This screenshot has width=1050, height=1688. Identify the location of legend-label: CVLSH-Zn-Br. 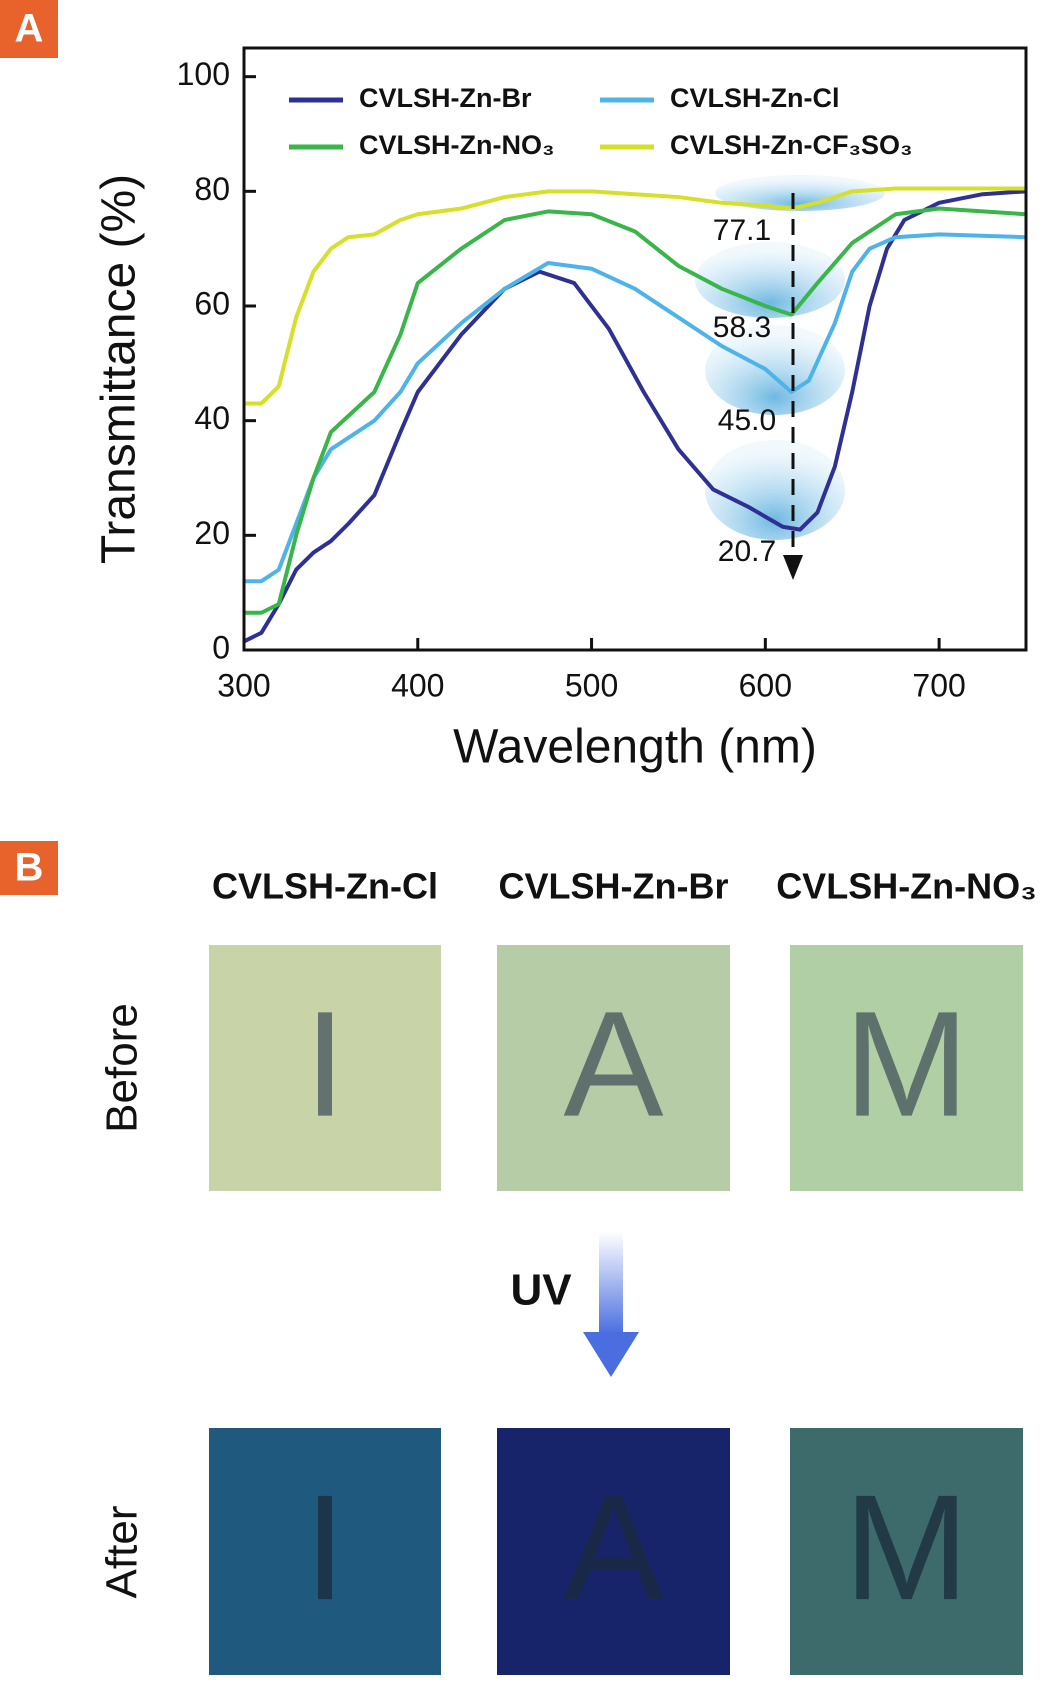
(445, 98).